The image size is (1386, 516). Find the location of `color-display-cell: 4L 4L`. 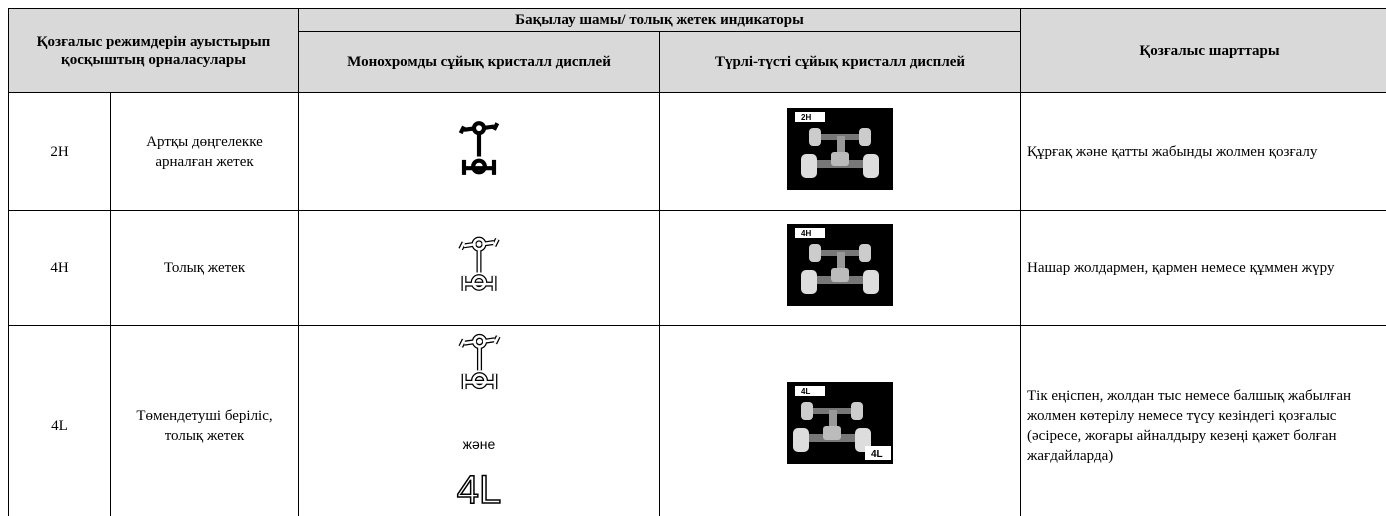

color-display-cell: 4L 4L is located at coordinates (840, 420).